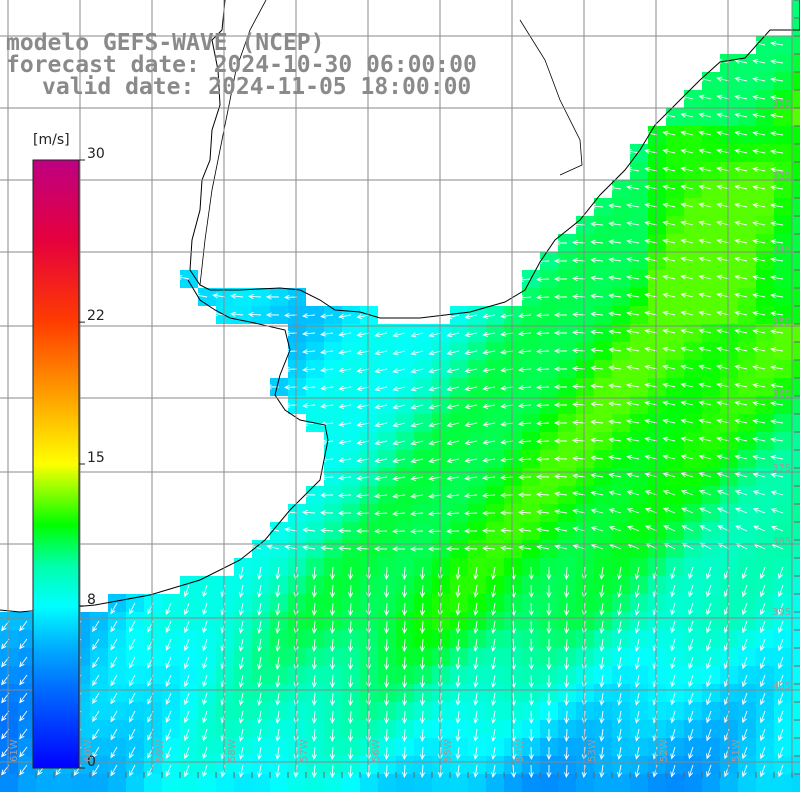  I want to click on longitude-label: 55W, so click(448, 750).